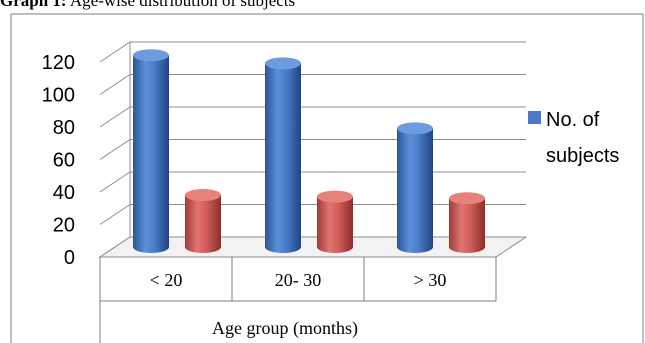 The height and width of the screenshot is (343, 645). What do you see at coordinates (64, 128) in the screenshot?
I see `y-tick-label: 80` at bounding box center [64, 128].